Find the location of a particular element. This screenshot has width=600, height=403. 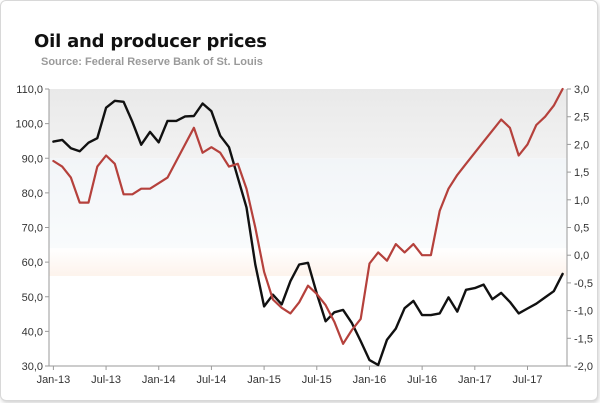

x-tick-label: Jul-13 is located at coordinates (106, 380).